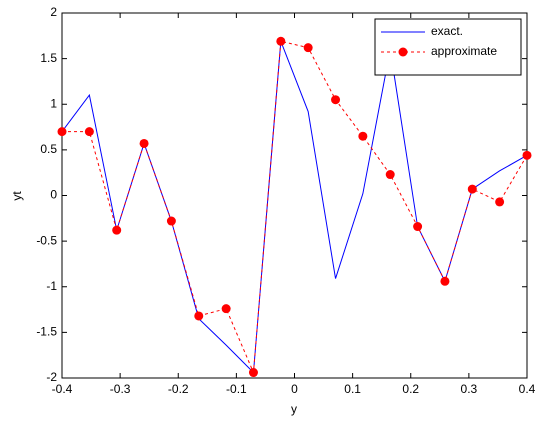 This screenshot has width=544, height=427. What do you see at coordinates (51, 286) in the screenshot?
I see `y-tick-label: -1` at bounding box center [51, 286].